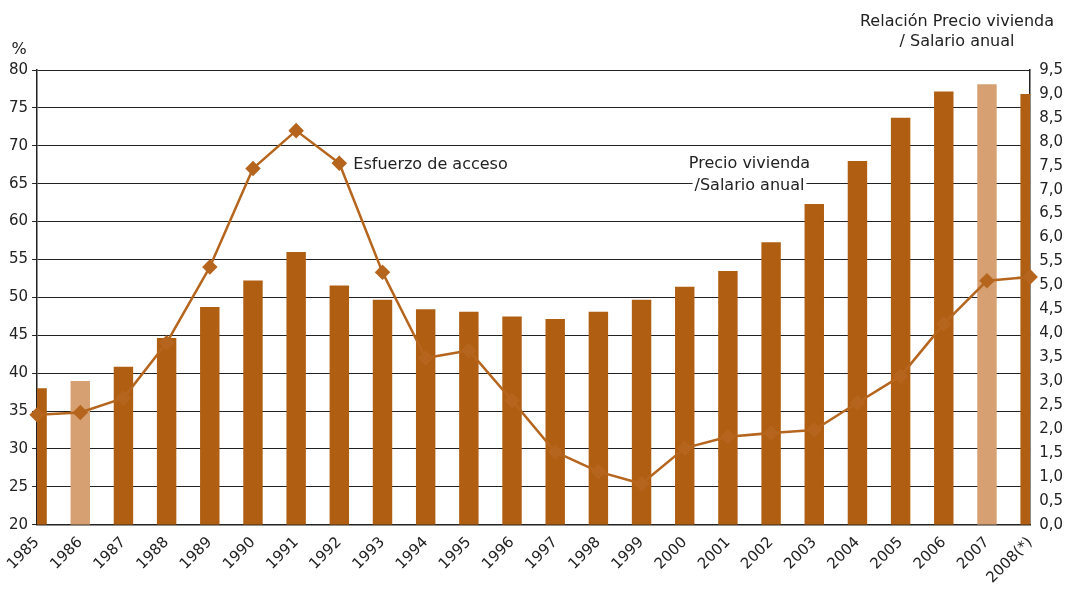  I want to click on y2-tick-label: 0,5, so click(1051, 499).